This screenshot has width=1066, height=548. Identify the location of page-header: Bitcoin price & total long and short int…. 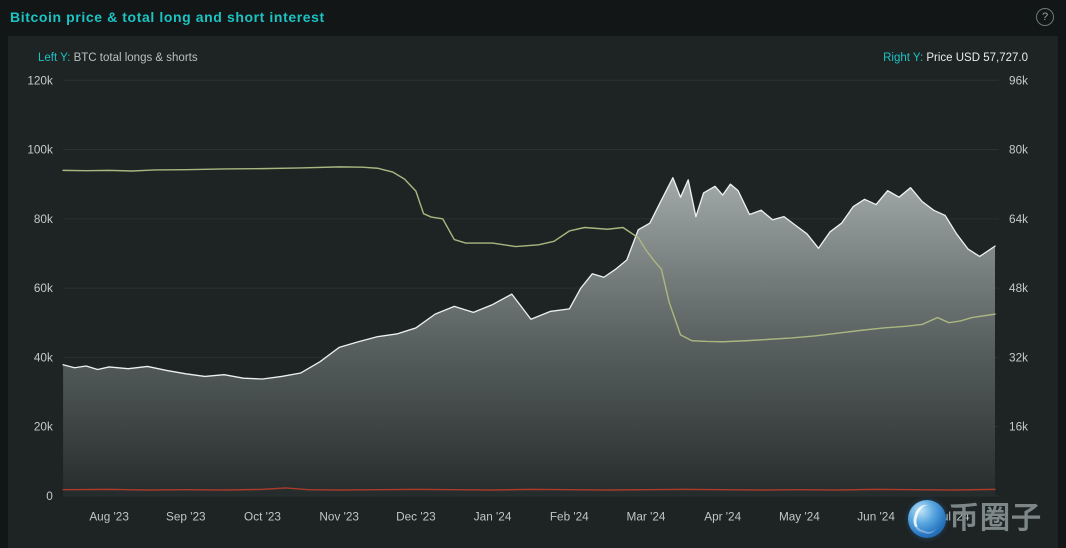
(533, 16).